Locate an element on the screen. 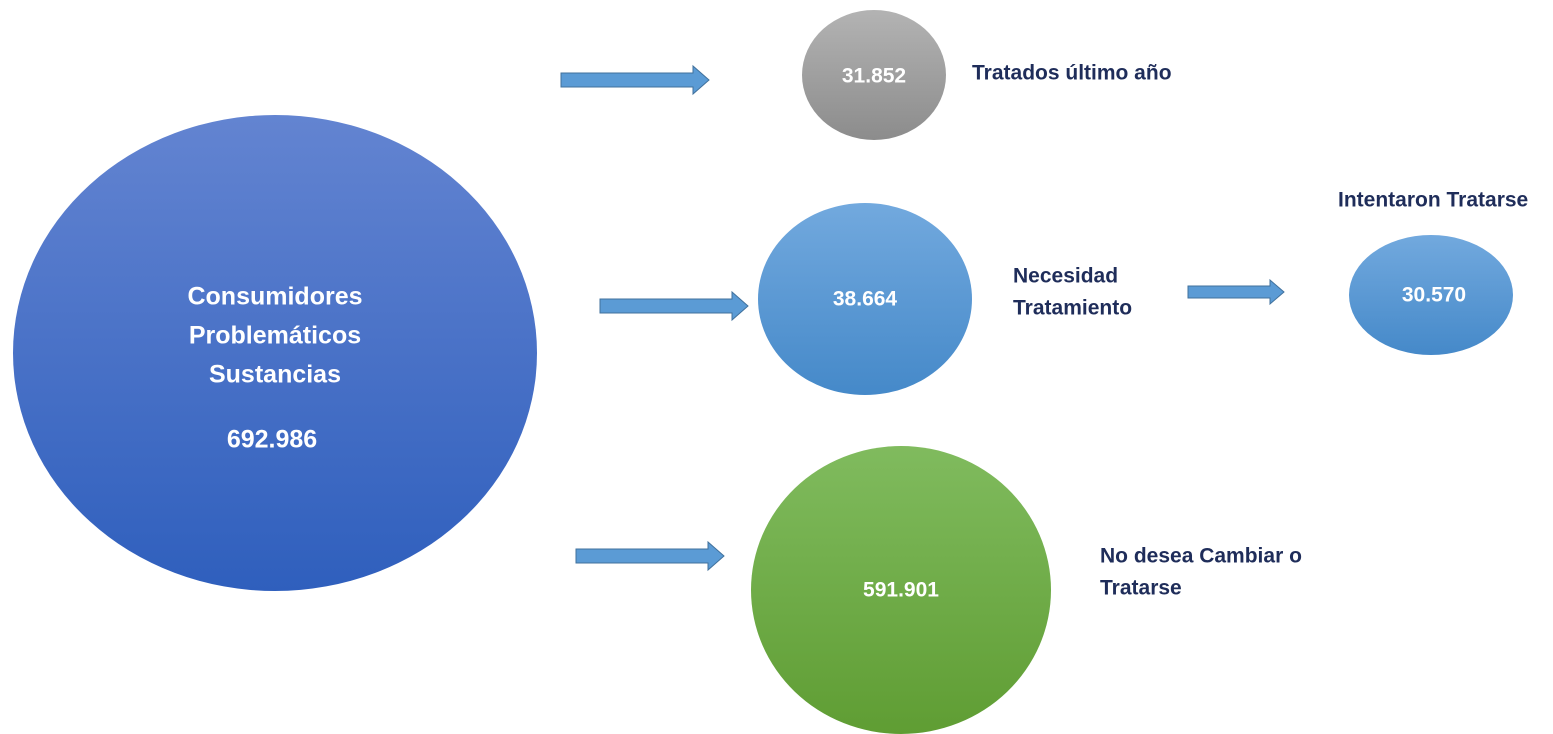 This screenshot has width=1553, height=734. node-value: 38.664 is located at coordinates (865, 299).